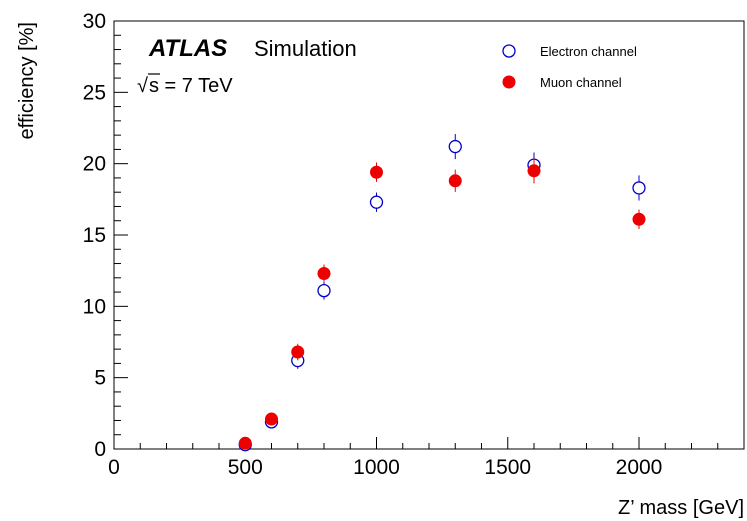  I want to click on x-axis-title: Z’ mass [GeV], so click(681, 508).